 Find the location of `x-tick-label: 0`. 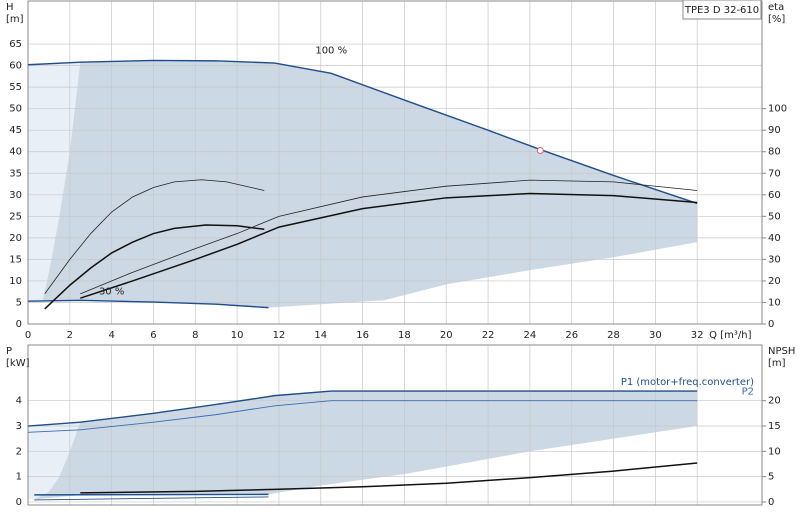

x-tick-label: 0 is located at coordinates (28, 335).